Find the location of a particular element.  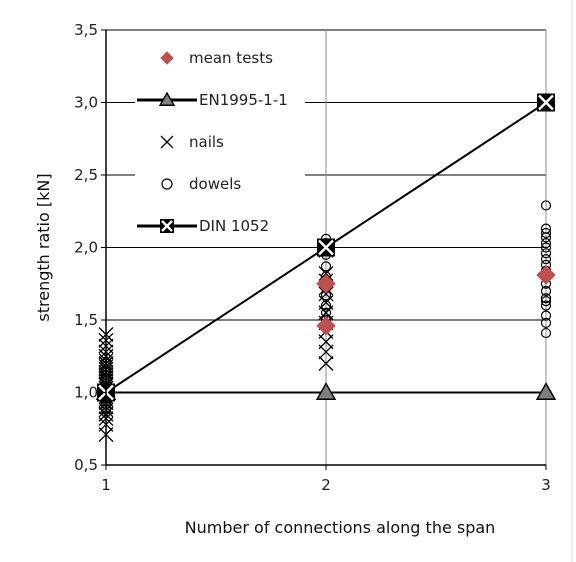

y-axis-title: strength ratio [kN] is located at coordinates (43, 247).